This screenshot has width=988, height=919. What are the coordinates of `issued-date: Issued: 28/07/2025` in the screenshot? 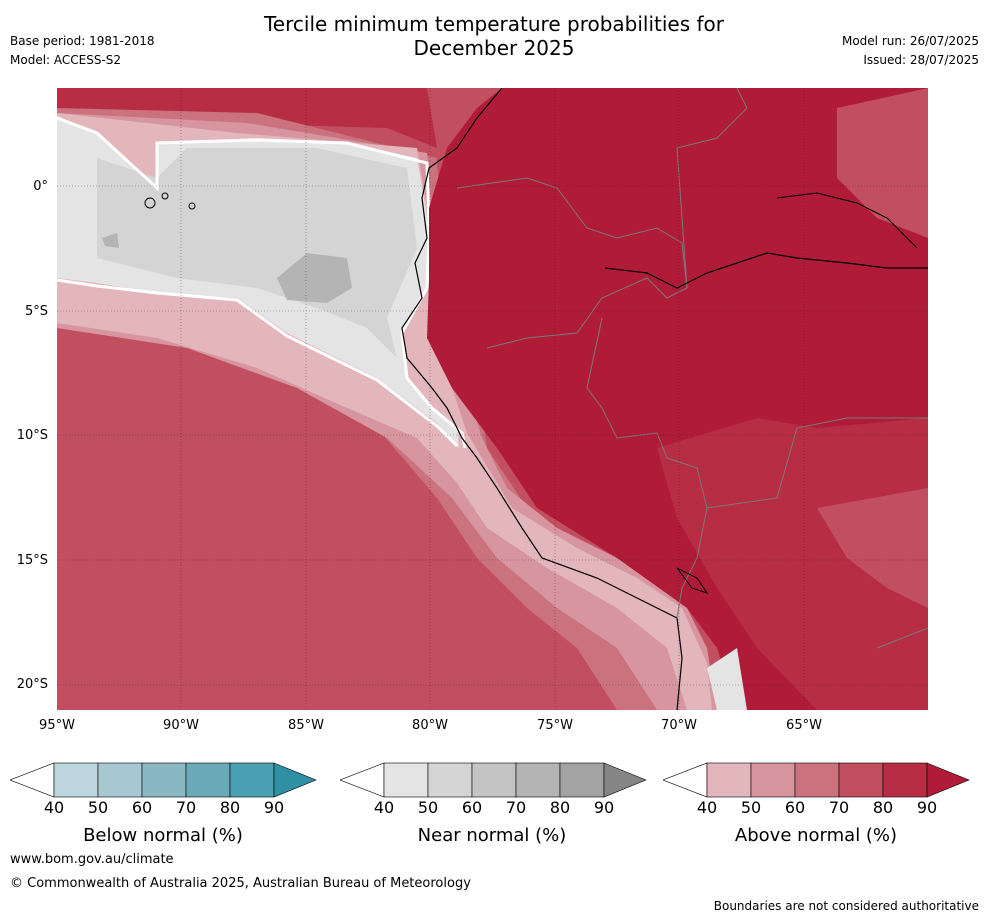 It's located at (921, 60).